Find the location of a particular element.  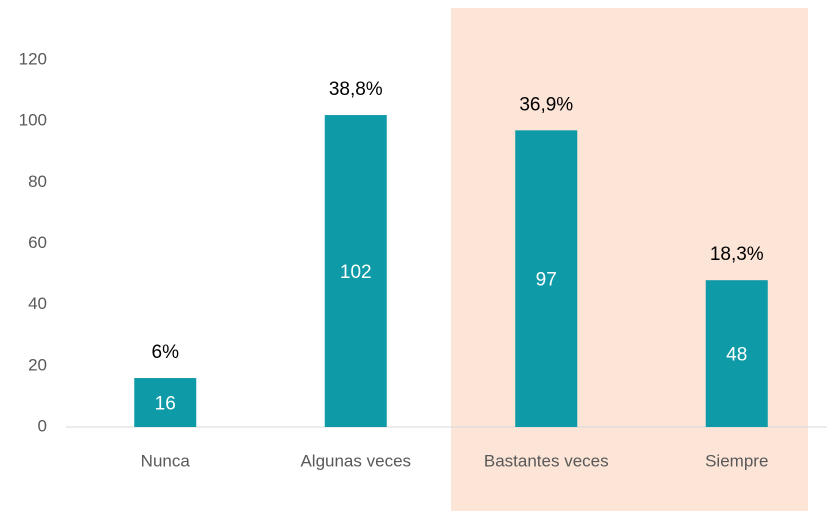

y-tick-label: 120 is located at coordinates (33, 58).